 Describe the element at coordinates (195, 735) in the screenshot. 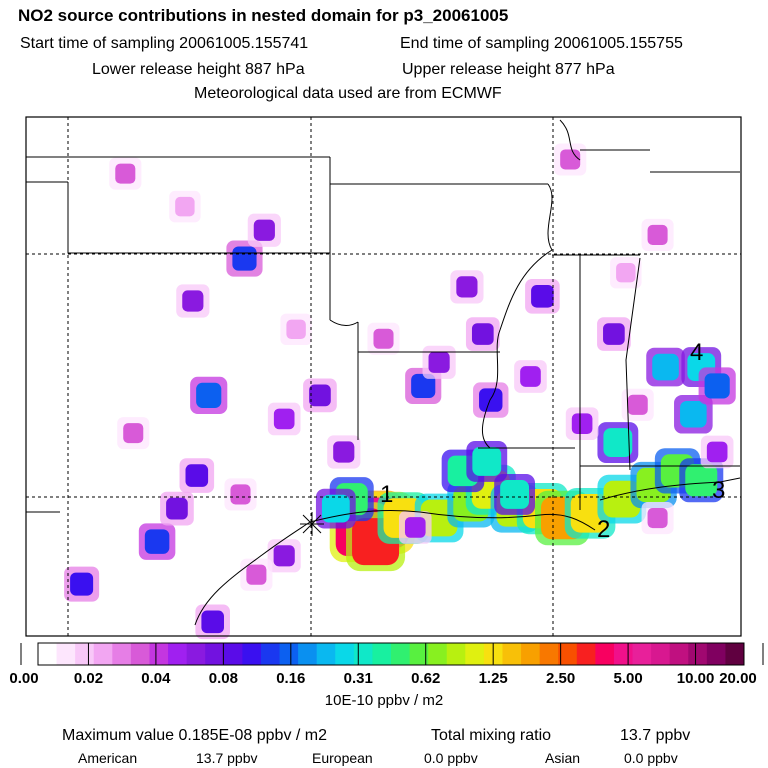

I see `max-value-label: Maximum value 0.185E-08 ppbv / m2` at that location.